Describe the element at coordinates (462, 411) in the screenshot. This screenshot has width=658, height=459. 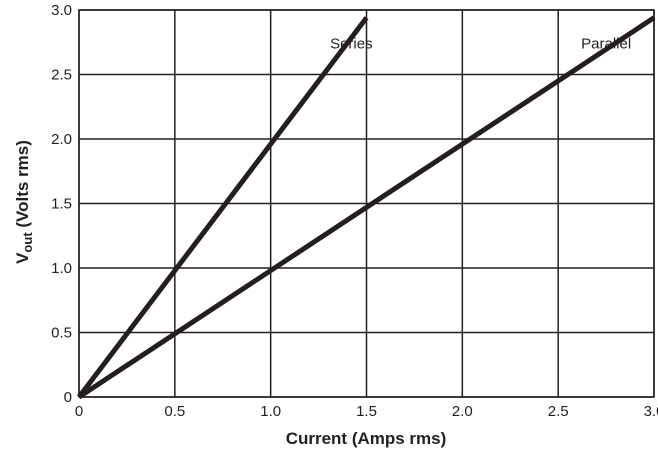
I see `x-tick-label: 2.0` at that location.